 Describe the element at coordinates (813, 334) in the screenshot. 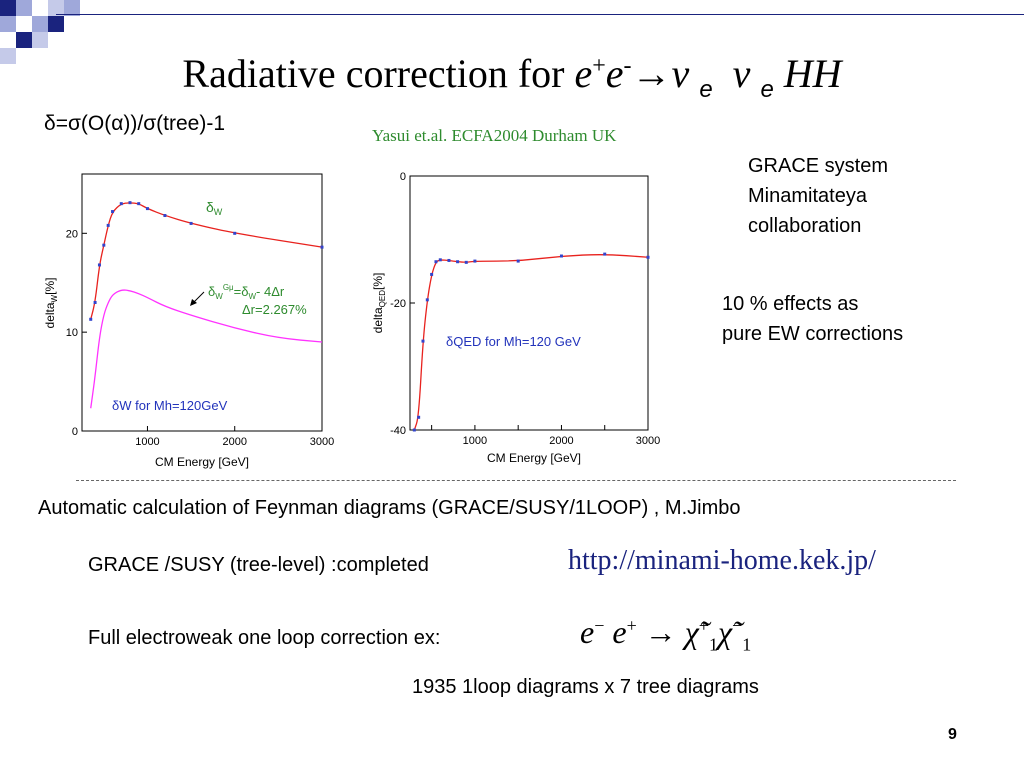

I see `effects-line-2: pure EW corrections` at that location.